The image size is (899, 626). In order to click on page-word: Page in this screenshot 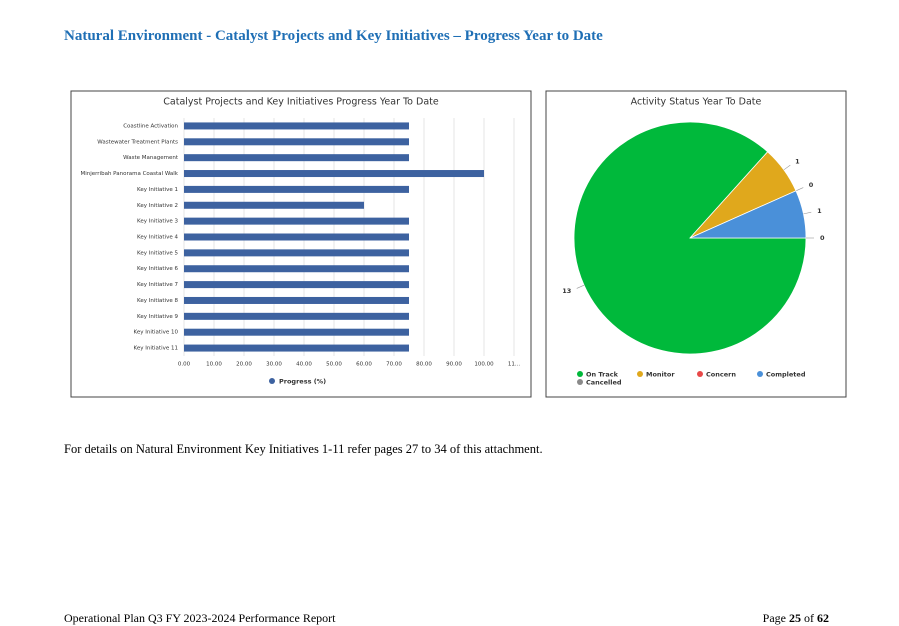, I will do `click(774, 618)`.